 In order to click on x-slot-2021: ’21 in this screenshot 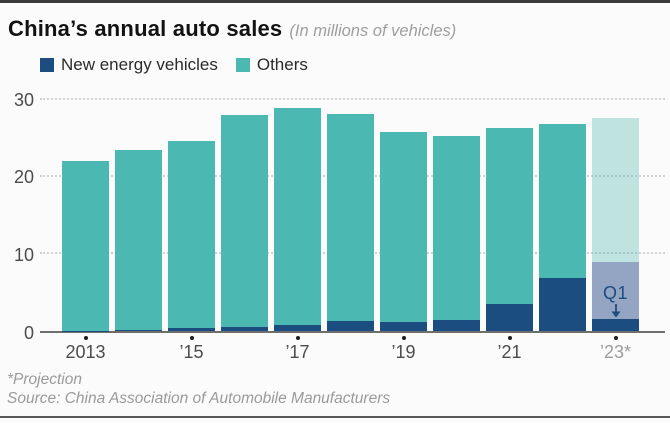, I will do `click(509, 349)`.